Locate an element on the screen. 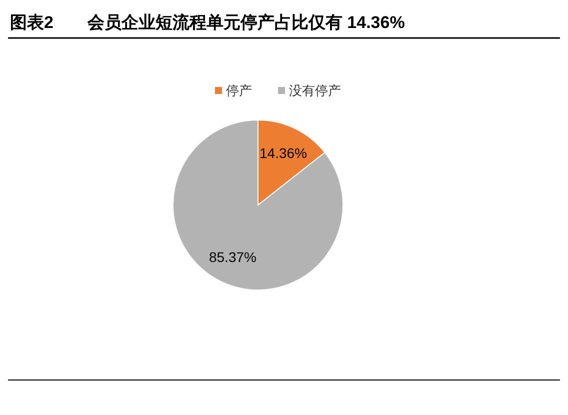 Image resolution: width=568 pixels, height=415 pixels. legend-label: 没有停产 is located at coordinates (315, 90).